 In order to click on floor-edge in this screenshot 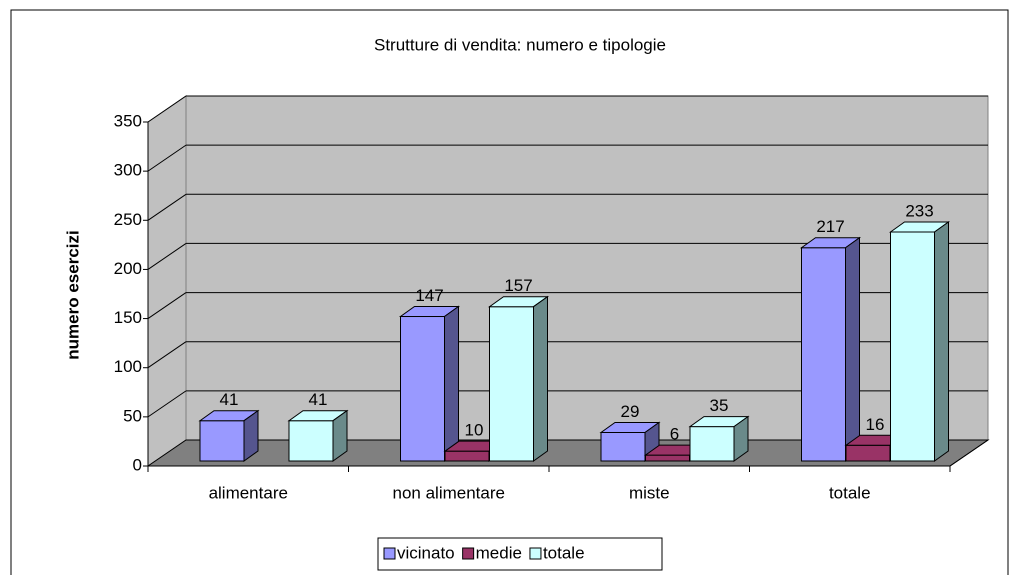, I will do `click(969, 453)`.